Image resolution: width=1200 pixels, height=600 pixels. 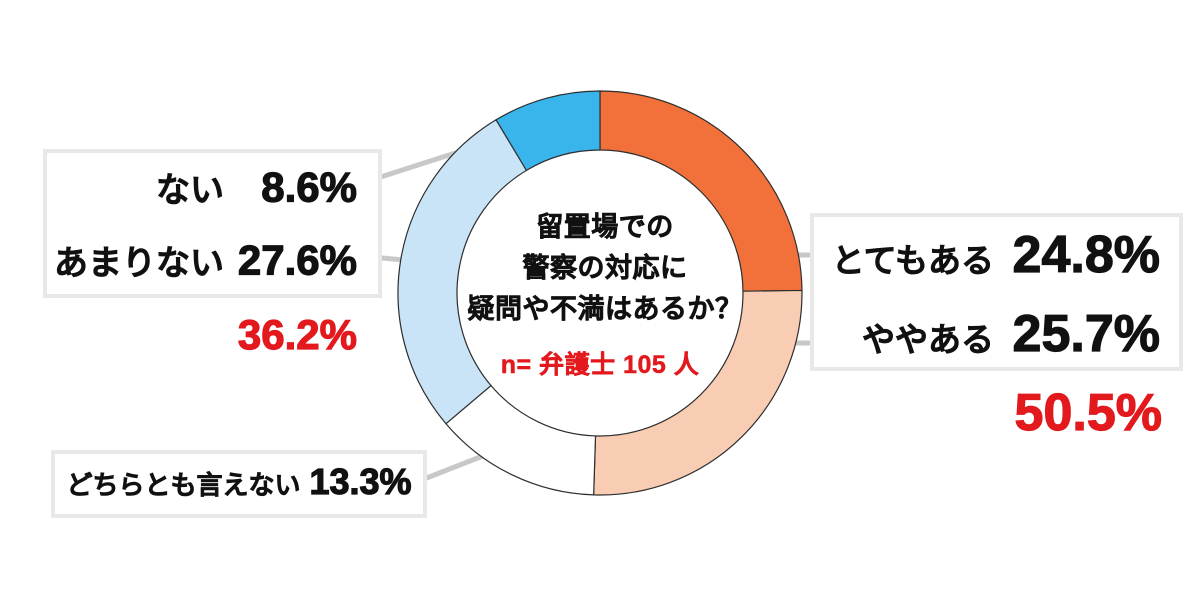 I want to click on label-box-neutral: どちらとも言えない 13.3%, so click(x=239, y=484).